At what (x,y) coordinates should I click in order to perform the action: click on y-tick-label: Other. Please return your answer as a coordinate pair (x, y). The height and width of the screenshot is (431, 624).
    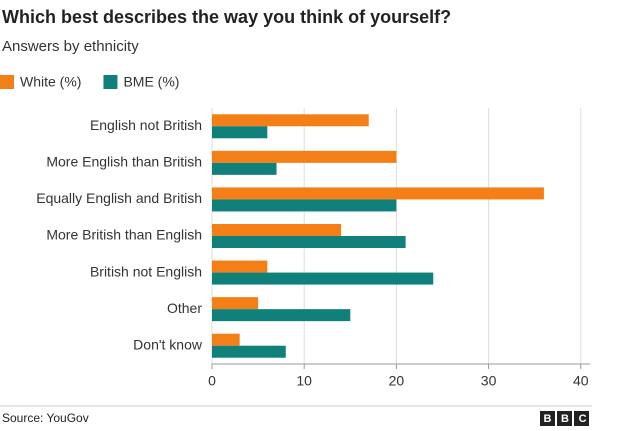
    Looking at the image, I should click on (184, 308).